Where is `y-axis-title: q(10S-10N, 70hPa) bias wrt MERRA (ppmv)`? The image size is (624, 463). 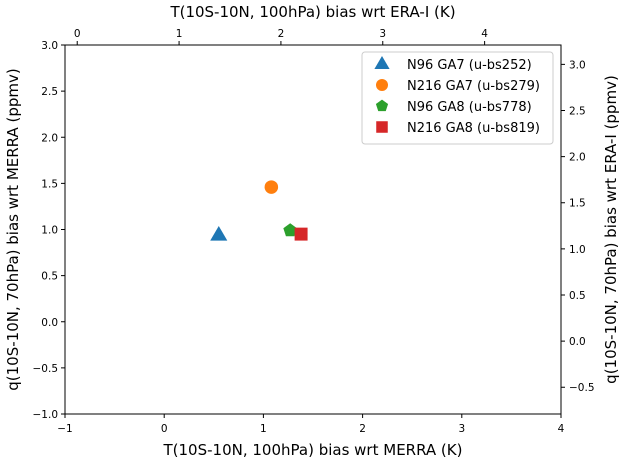
y-axis-title: q(10S-10N, 70hPa) bias wrt MERRA (ppmv) is located at coordinates (13, 229).